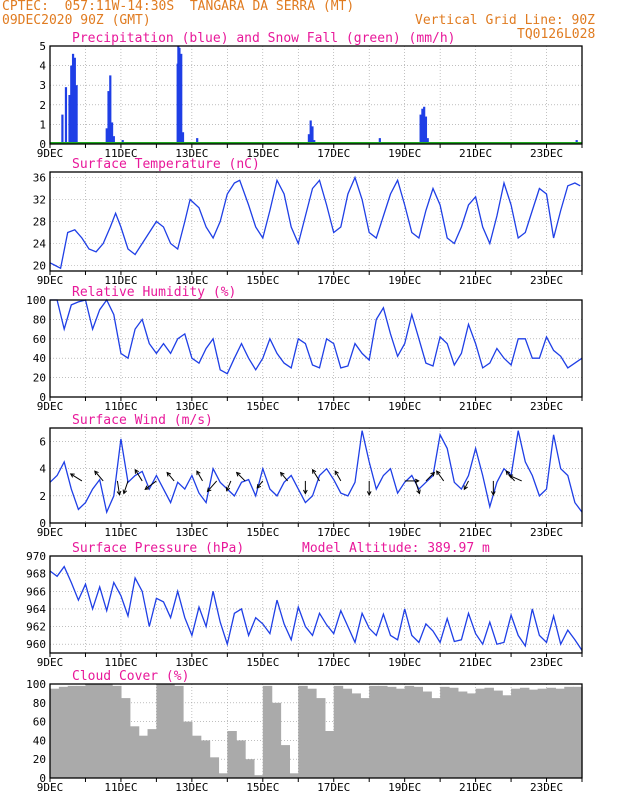 The image size is (618, 800). Describe the element at coordinates (42, 105) in the screenshot. I see `y-tick-label: 2` at that location.